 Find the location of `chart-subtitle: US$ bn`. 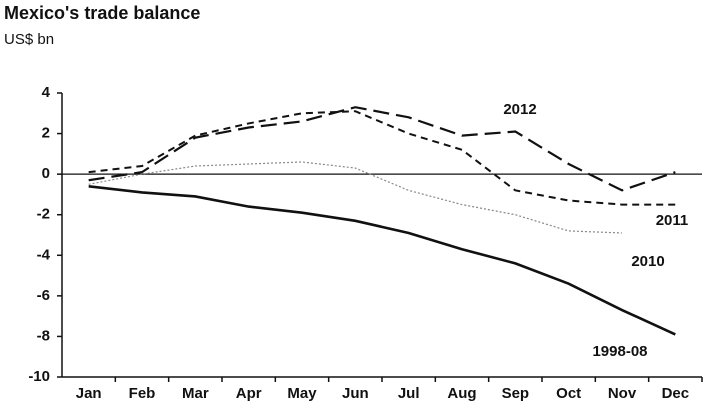

chart-subtitle: US$ bn is located at coordinates (29, 39).